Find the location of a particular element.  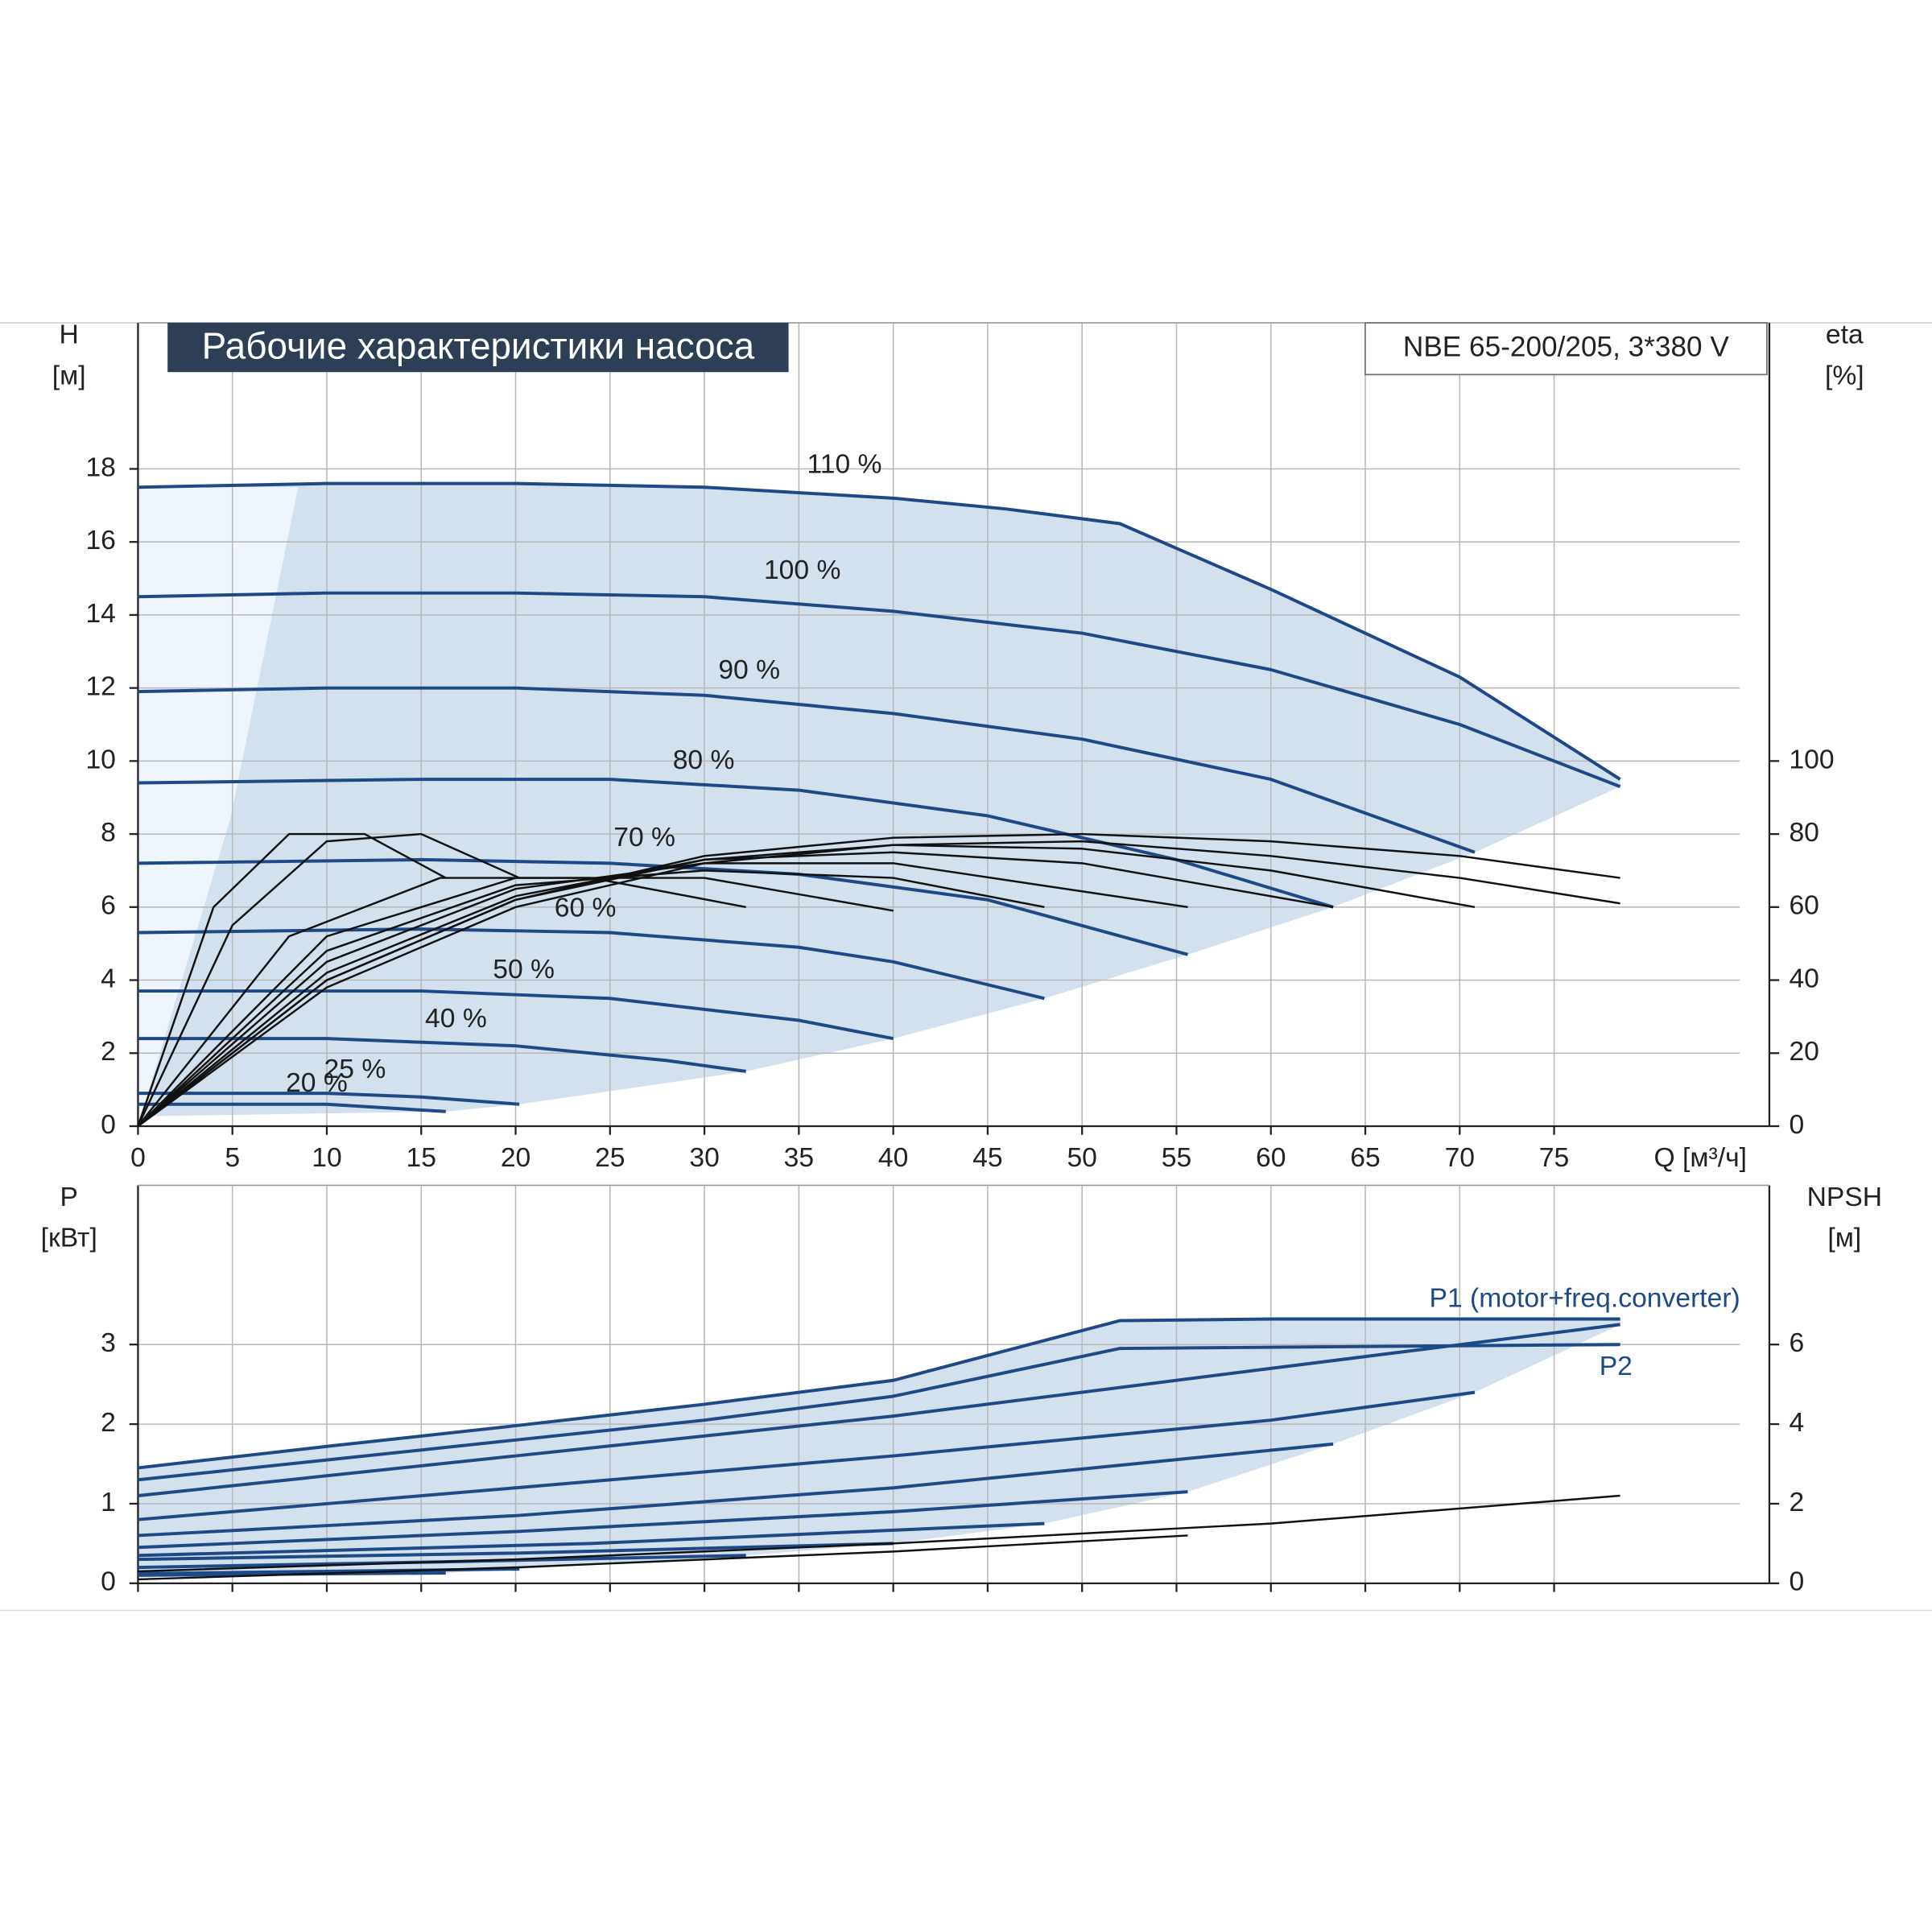

curve-label: 50 % is located at coordinates (524, 970).